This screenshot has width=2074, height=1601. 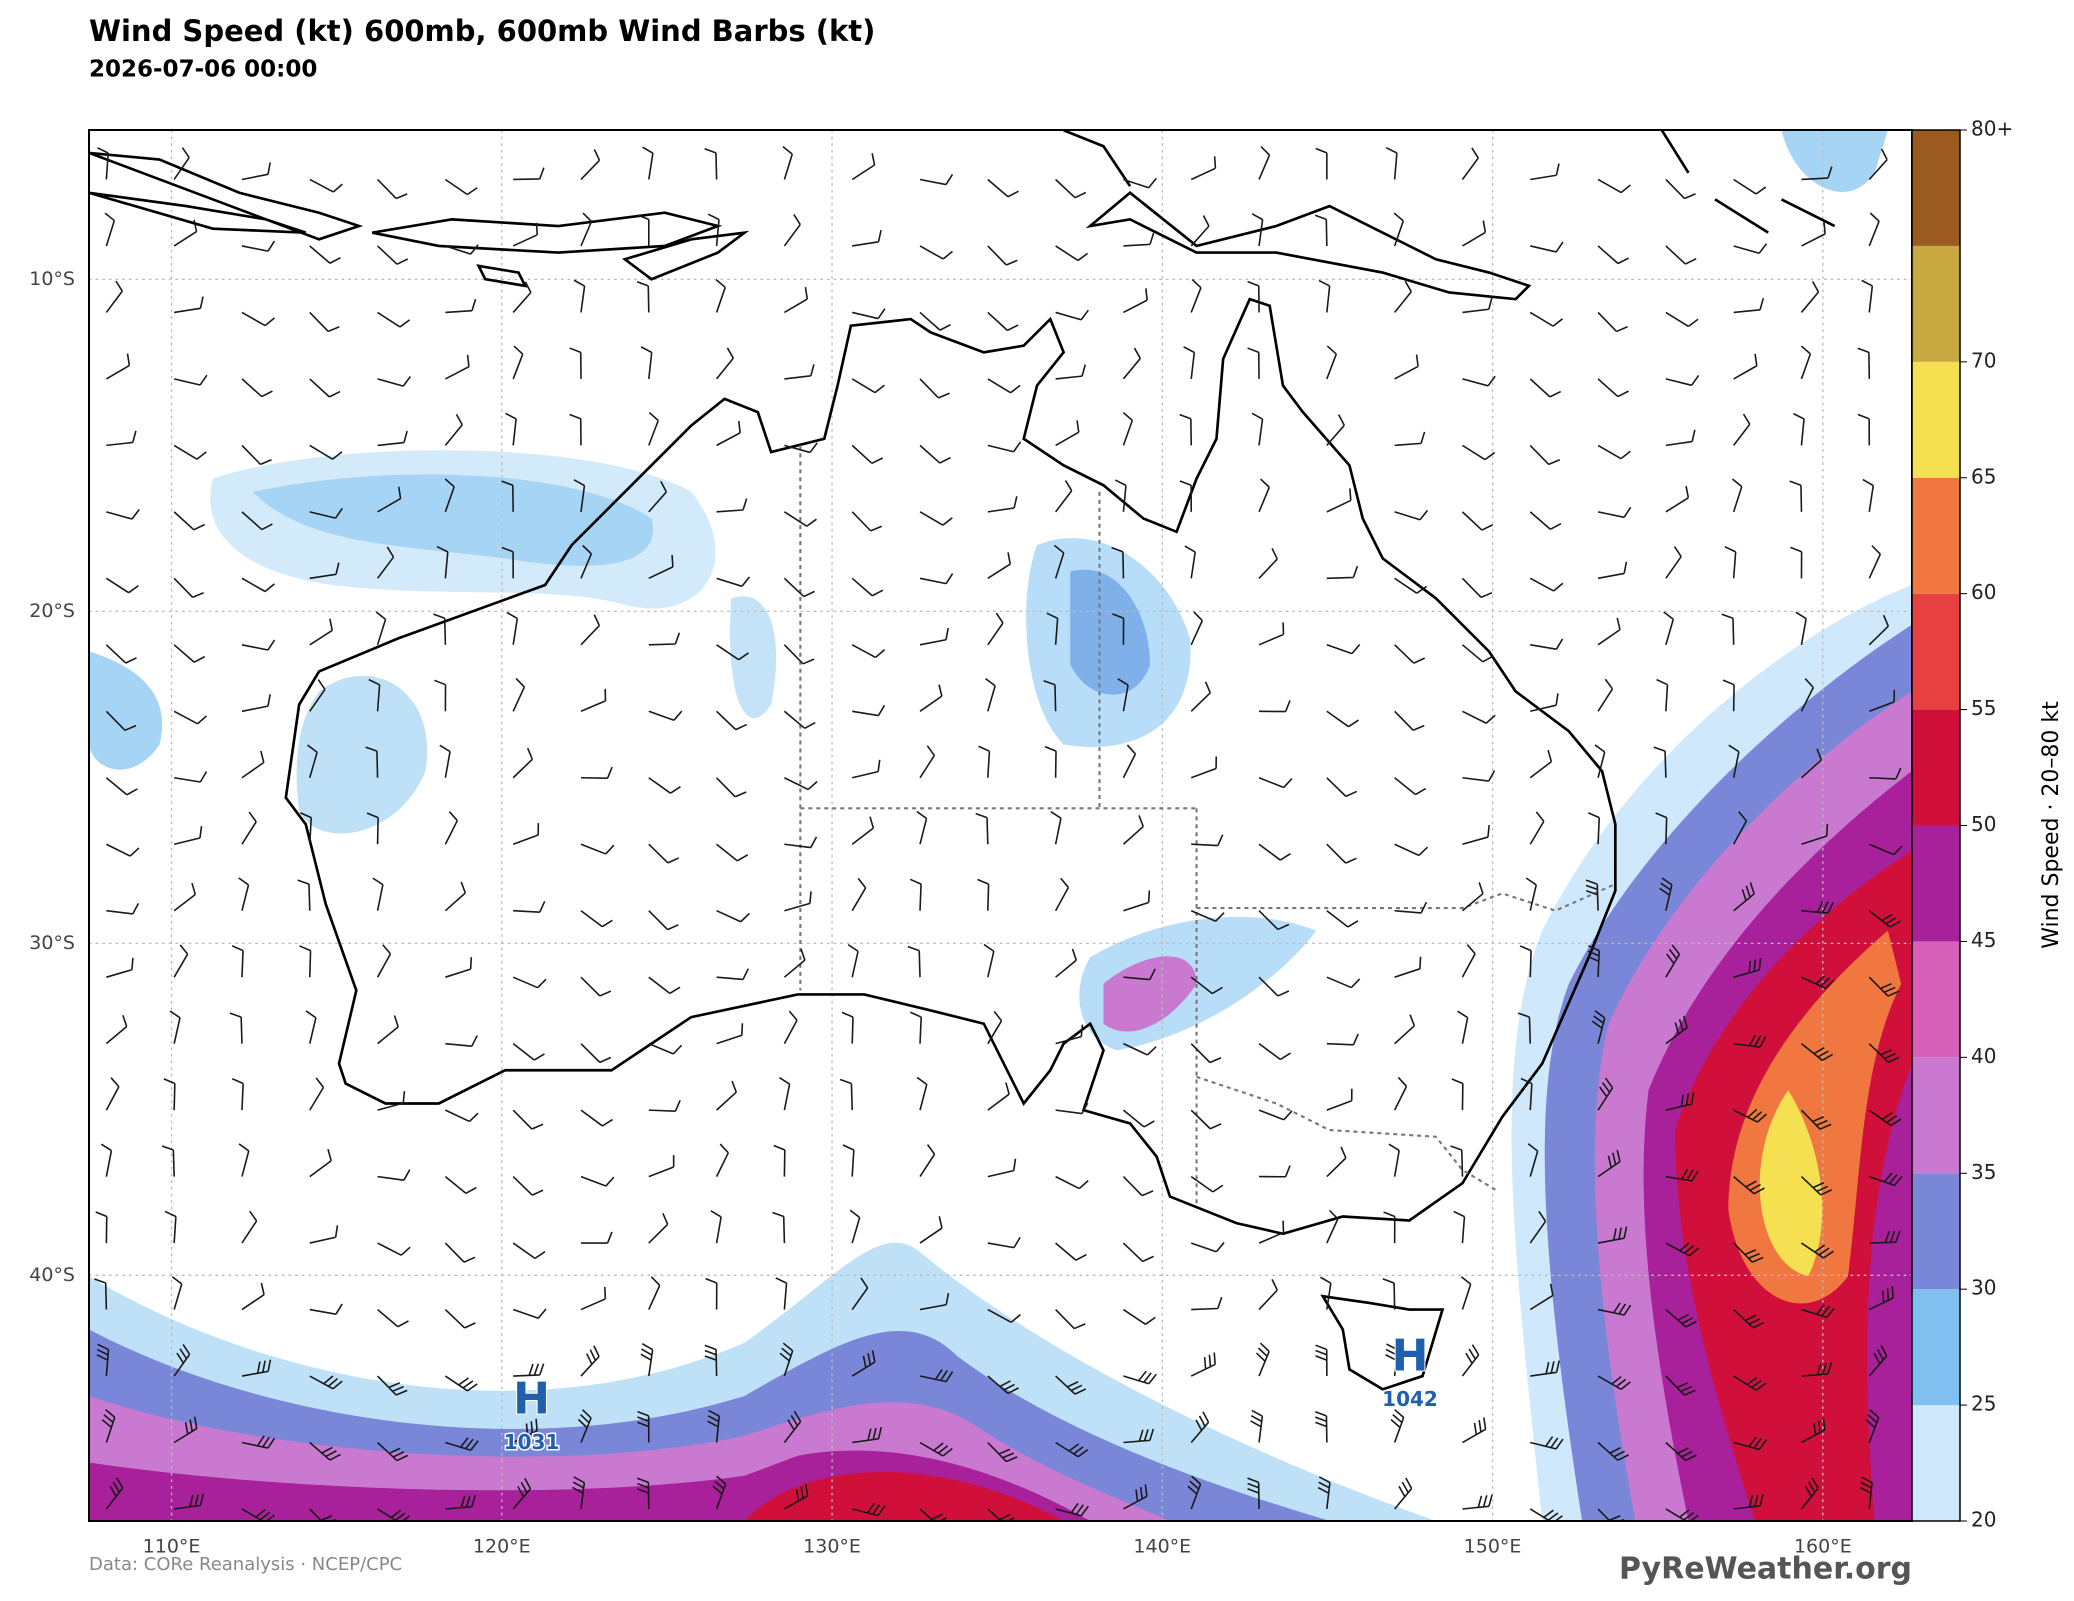 What do you see at coordinates (203, 70) in the screenshot?
I see `subtitle: 2026-07-06 00:00` at bounding box center [203, 70].